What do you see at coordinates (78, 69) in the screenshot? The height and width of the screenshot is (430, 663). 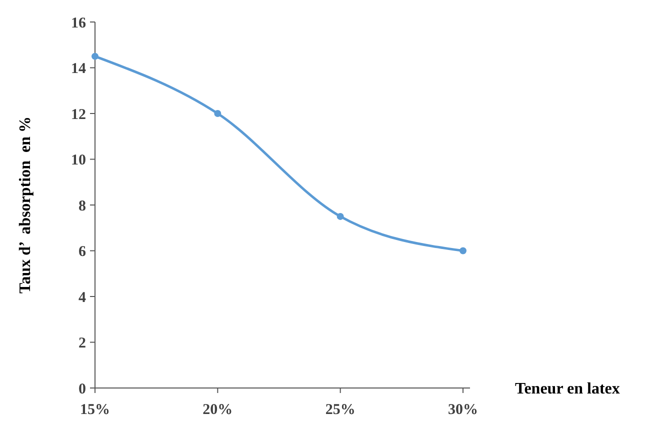 I see `y-tick-label: 14` at bounding box center [78, 69].